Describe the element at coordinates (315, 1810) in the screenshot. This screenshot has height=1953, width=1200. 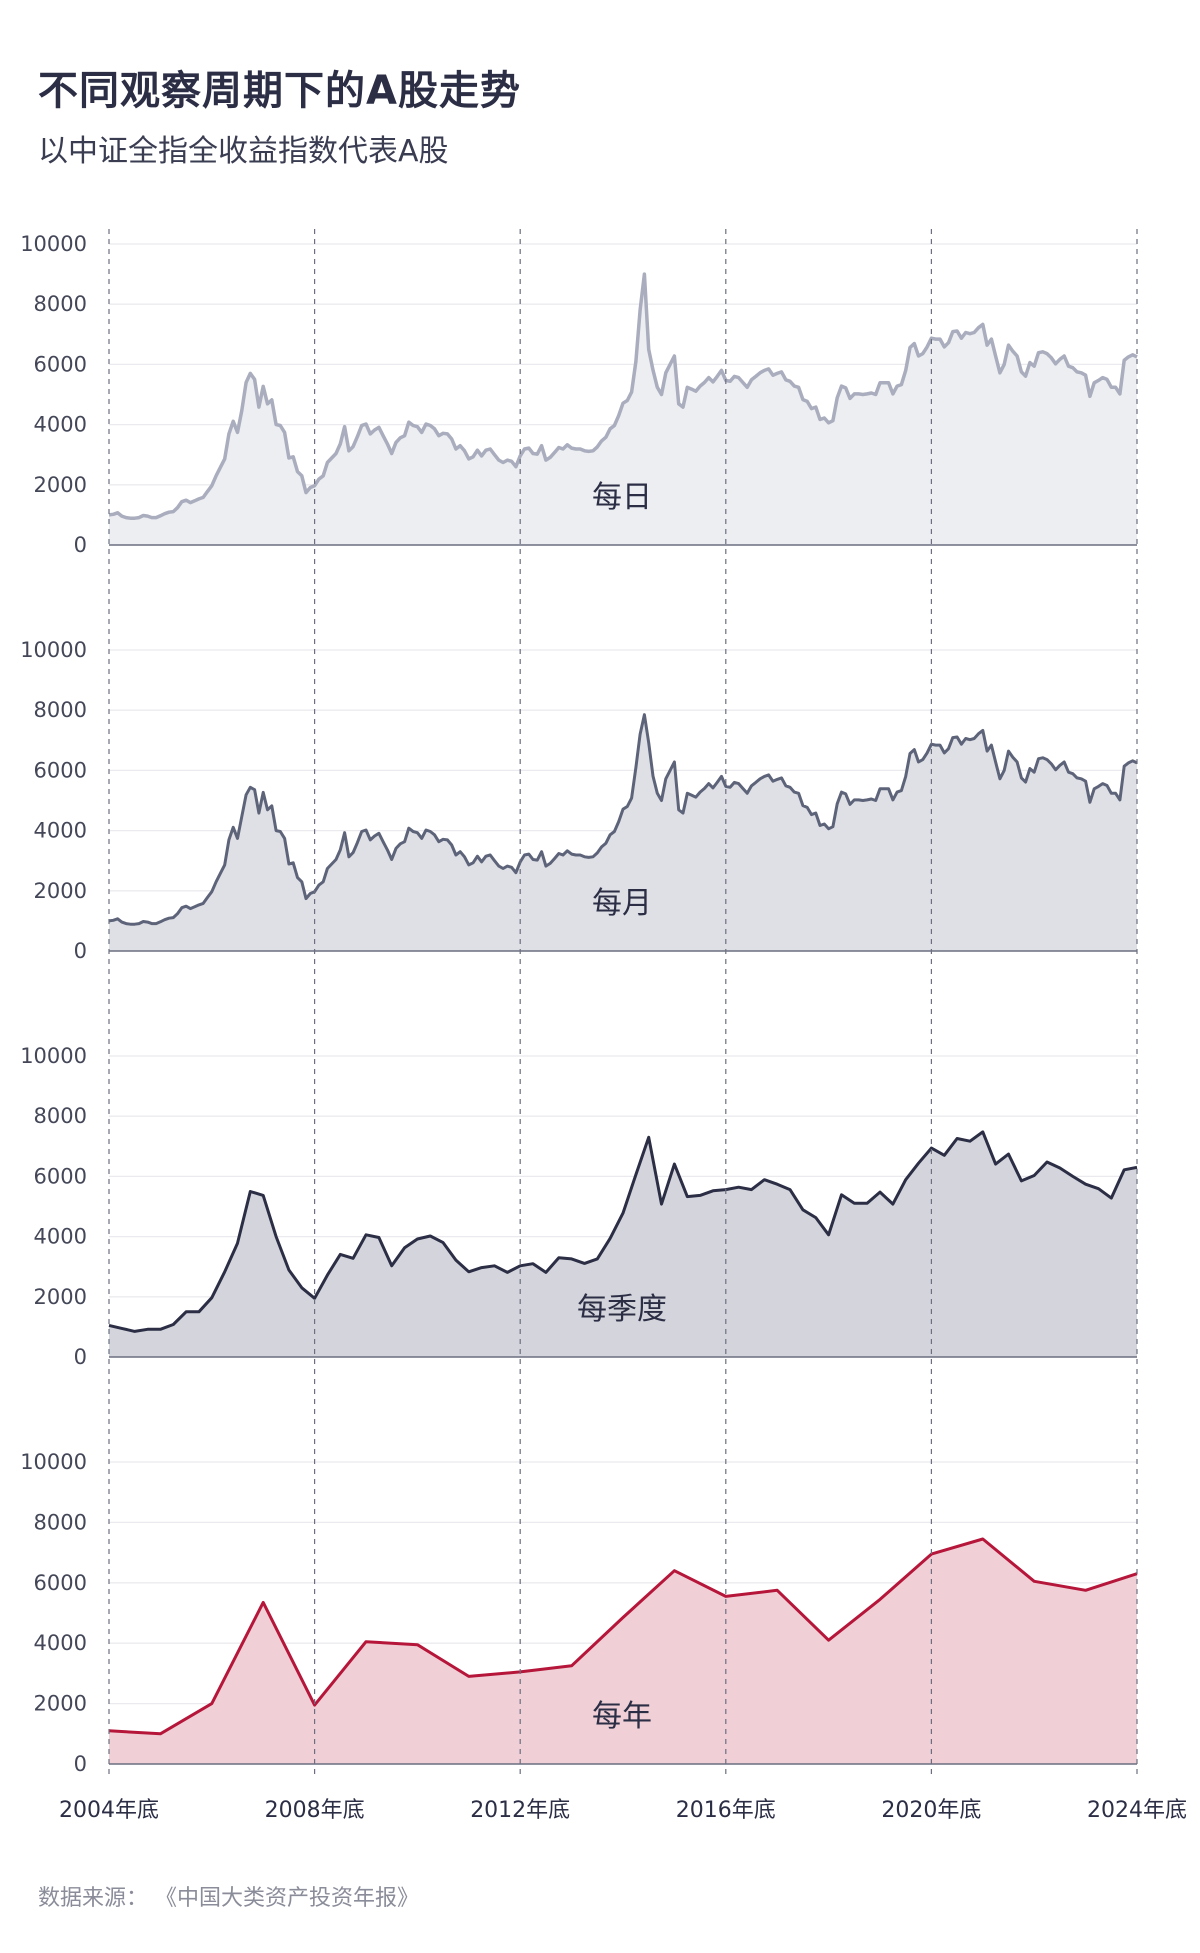
I see `x-tick-label: 2008年底` at that location.